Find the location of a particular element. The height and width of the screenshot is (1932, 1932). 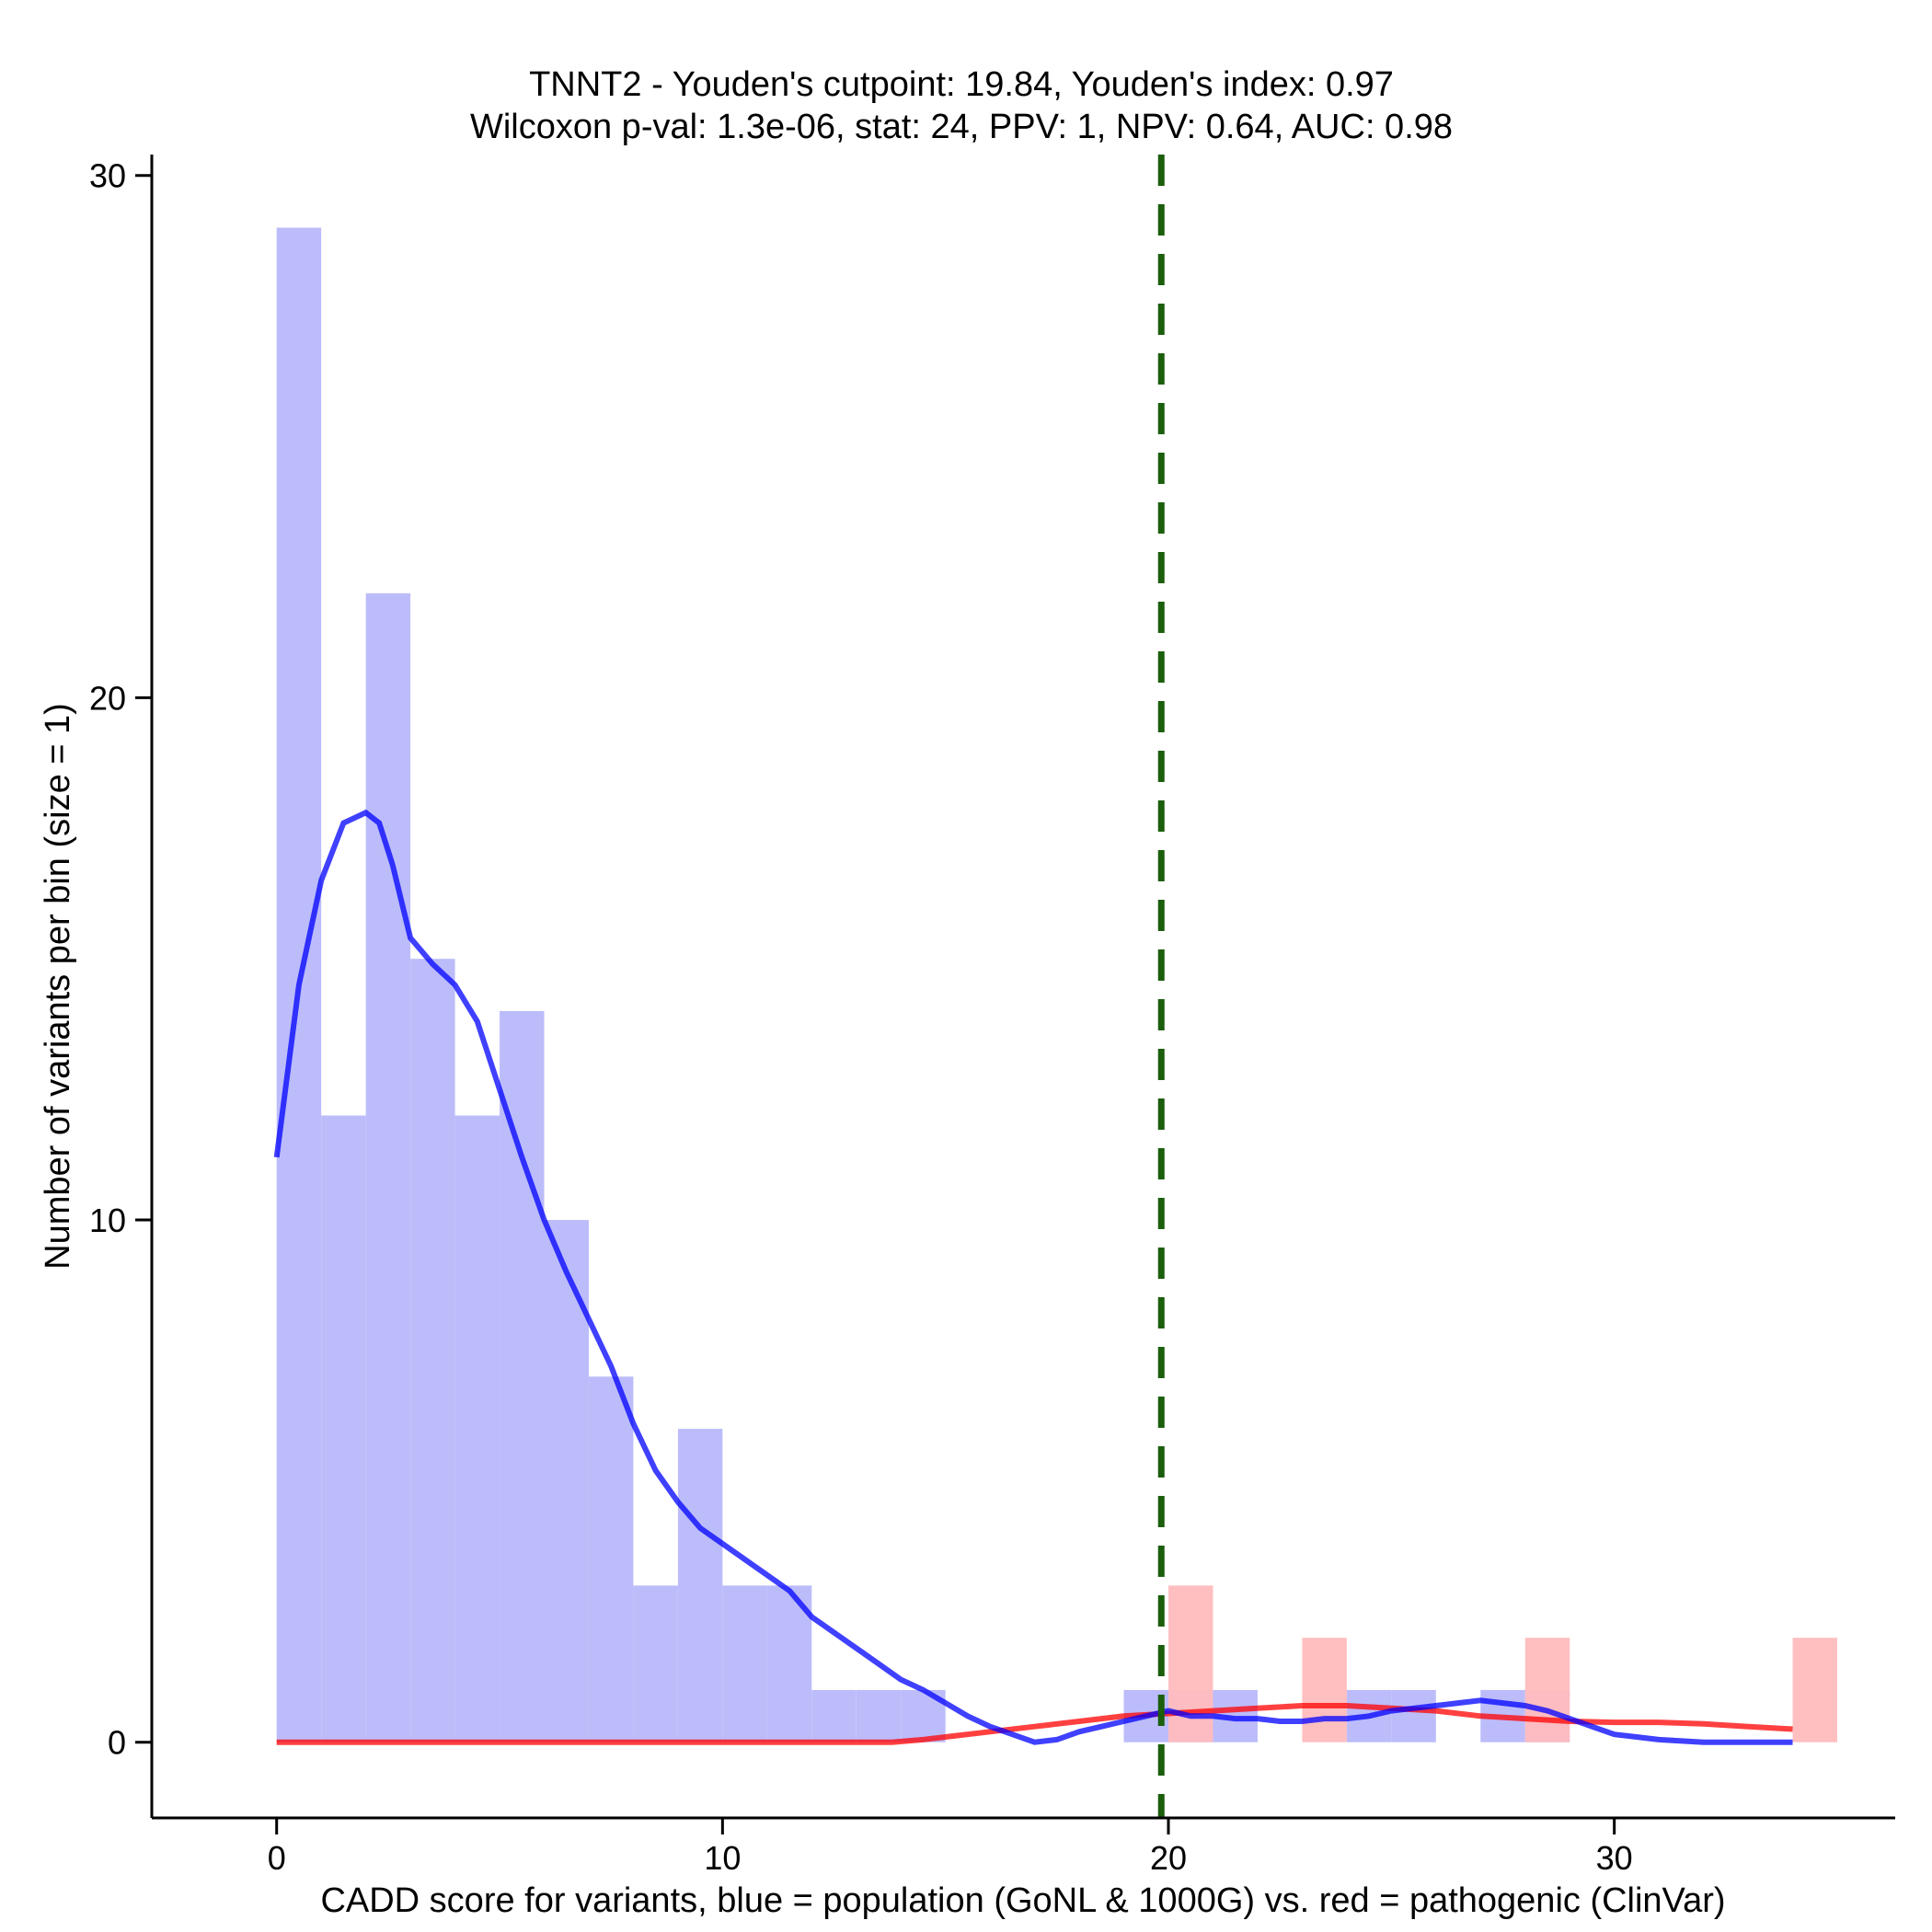

y-tick-label: 30 is located at coordinates (107, 176).